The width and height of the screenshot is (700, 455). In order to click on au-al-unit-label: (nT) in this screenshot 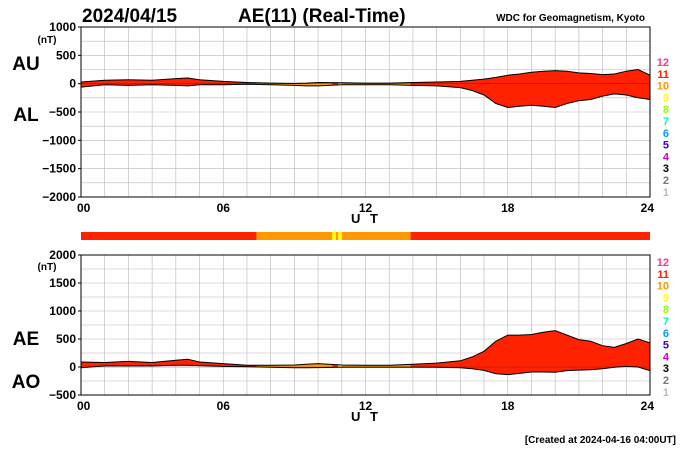, I will do `click(47, 40)`.